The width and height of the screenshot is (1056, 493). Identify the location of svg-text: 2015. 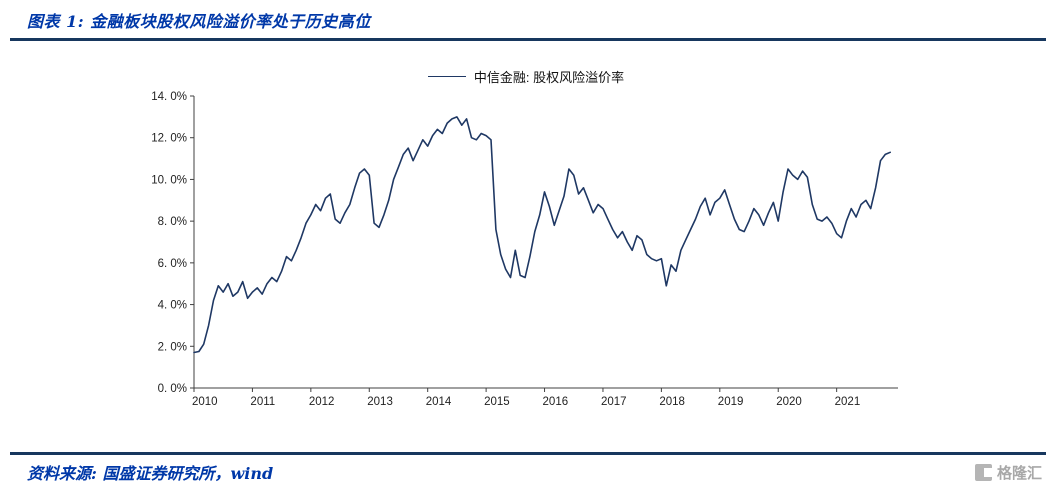
(497, 402).